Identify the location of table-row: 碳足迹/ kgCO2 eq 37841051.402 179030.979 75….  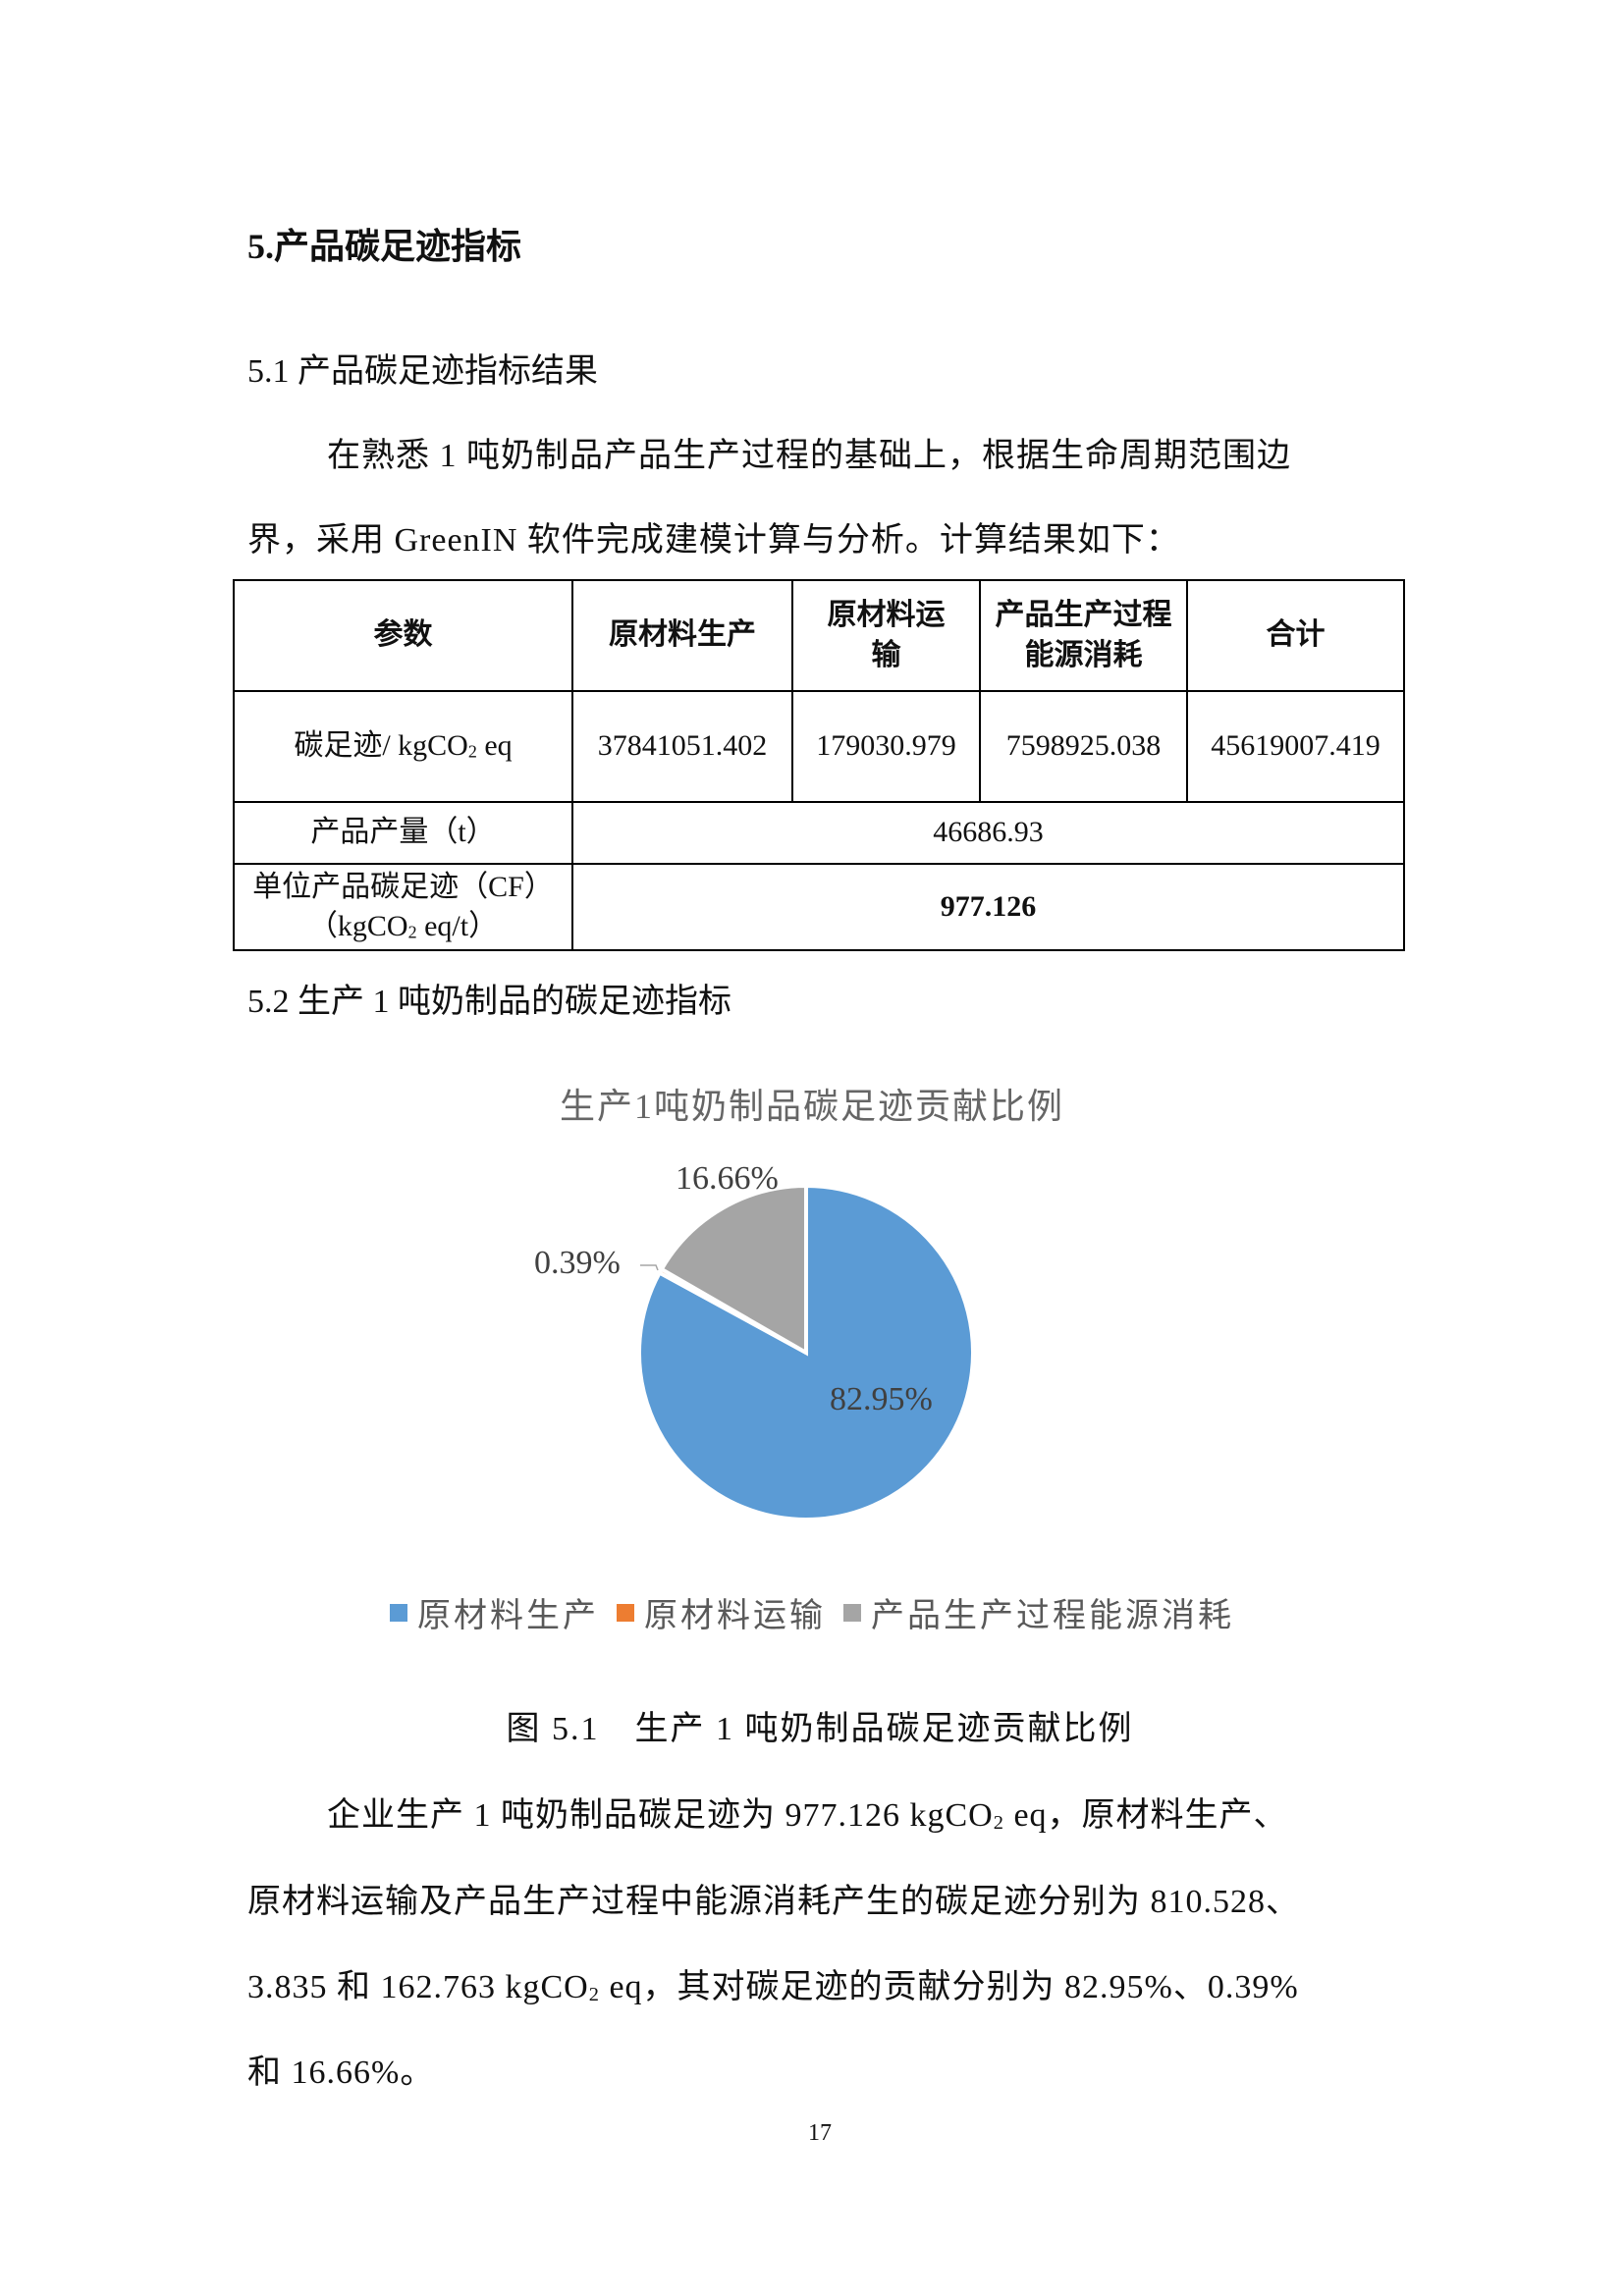
(819, 746).